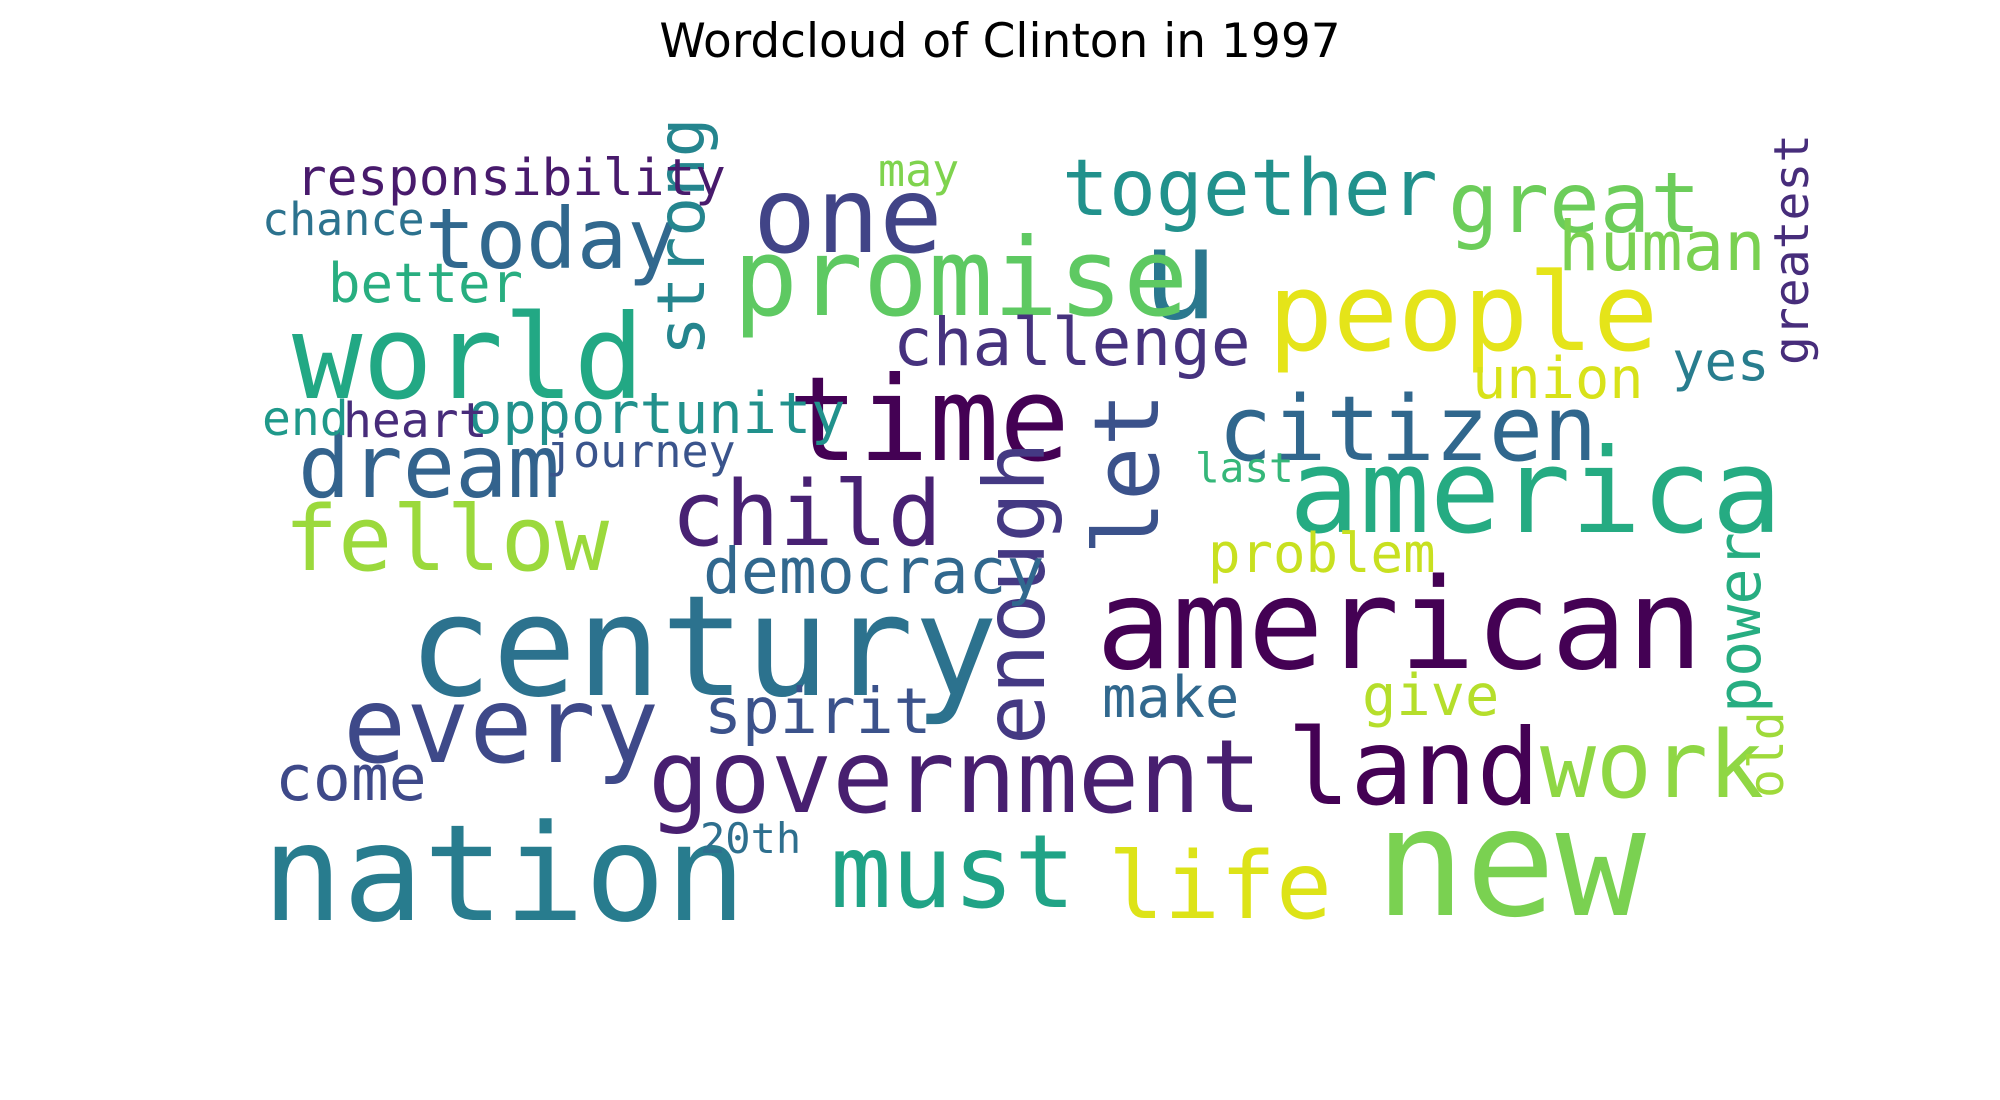 This screenshot has height=1100, width=2000. I want to click on word-20th: 20th, so click(750, 838).